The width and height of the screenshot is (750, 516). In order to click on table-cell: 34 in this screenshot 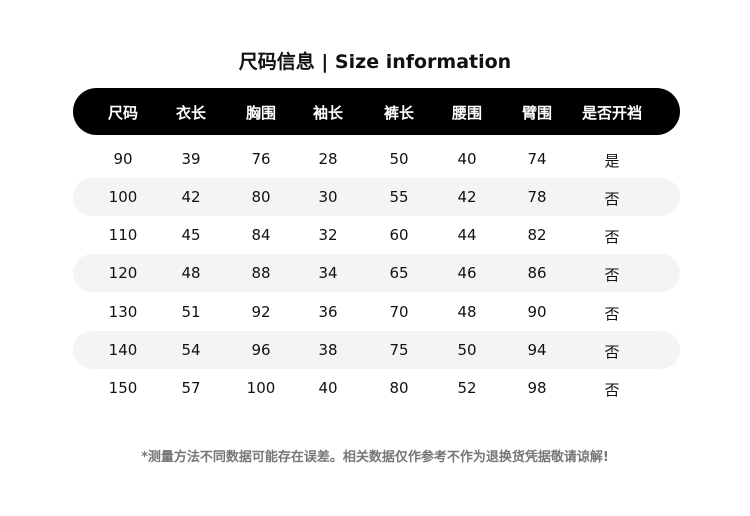, I will do `click(328, 273)`.